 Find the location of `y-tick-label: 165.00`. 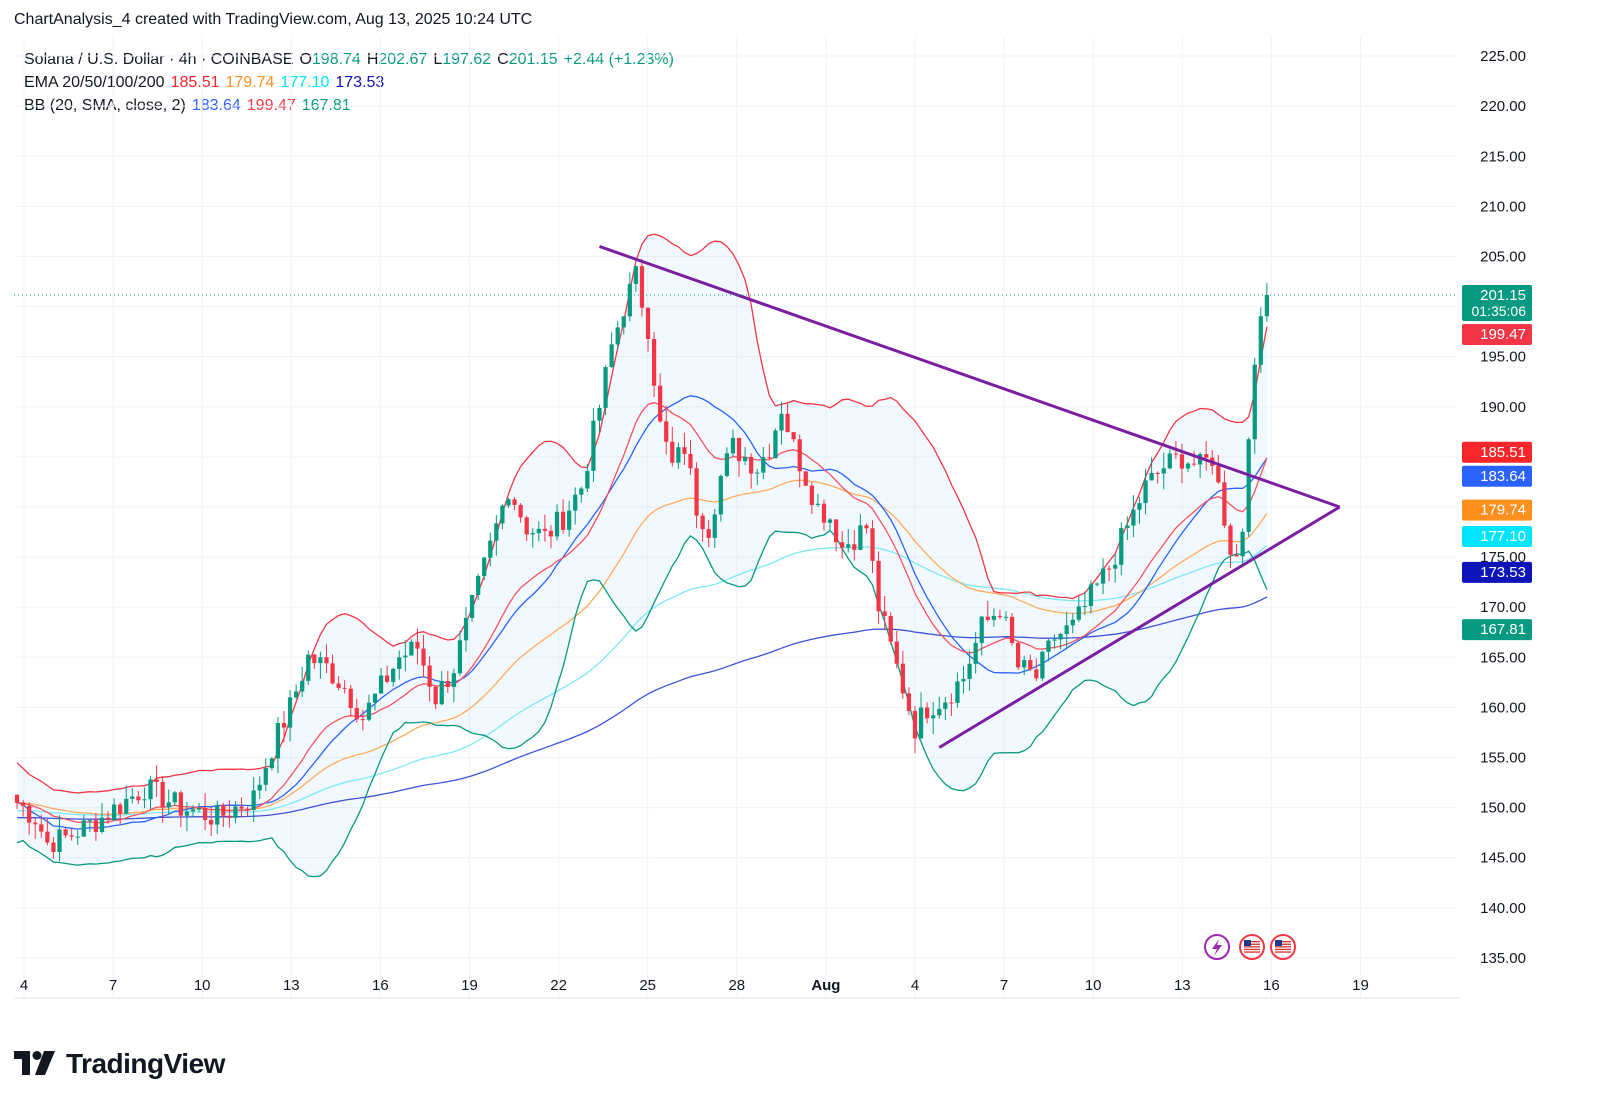

y-tick-label: 165.00 is located at coordinates (1503, 657).